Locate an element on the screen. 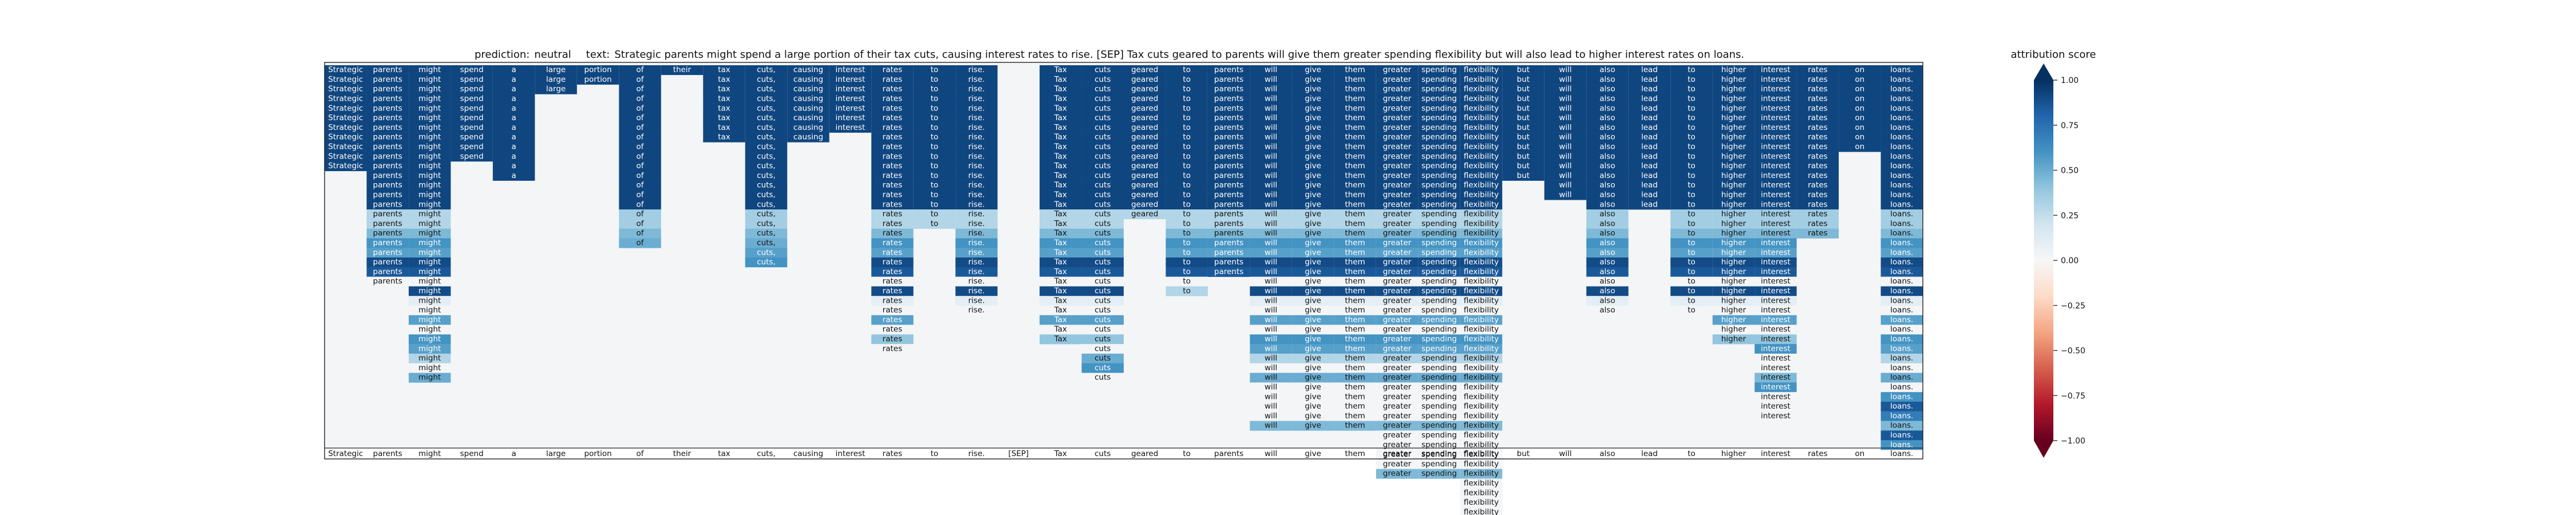 This screenshot has width=2576, height=515. x-tick-label: loans. is located at coordinates (1901, 453).